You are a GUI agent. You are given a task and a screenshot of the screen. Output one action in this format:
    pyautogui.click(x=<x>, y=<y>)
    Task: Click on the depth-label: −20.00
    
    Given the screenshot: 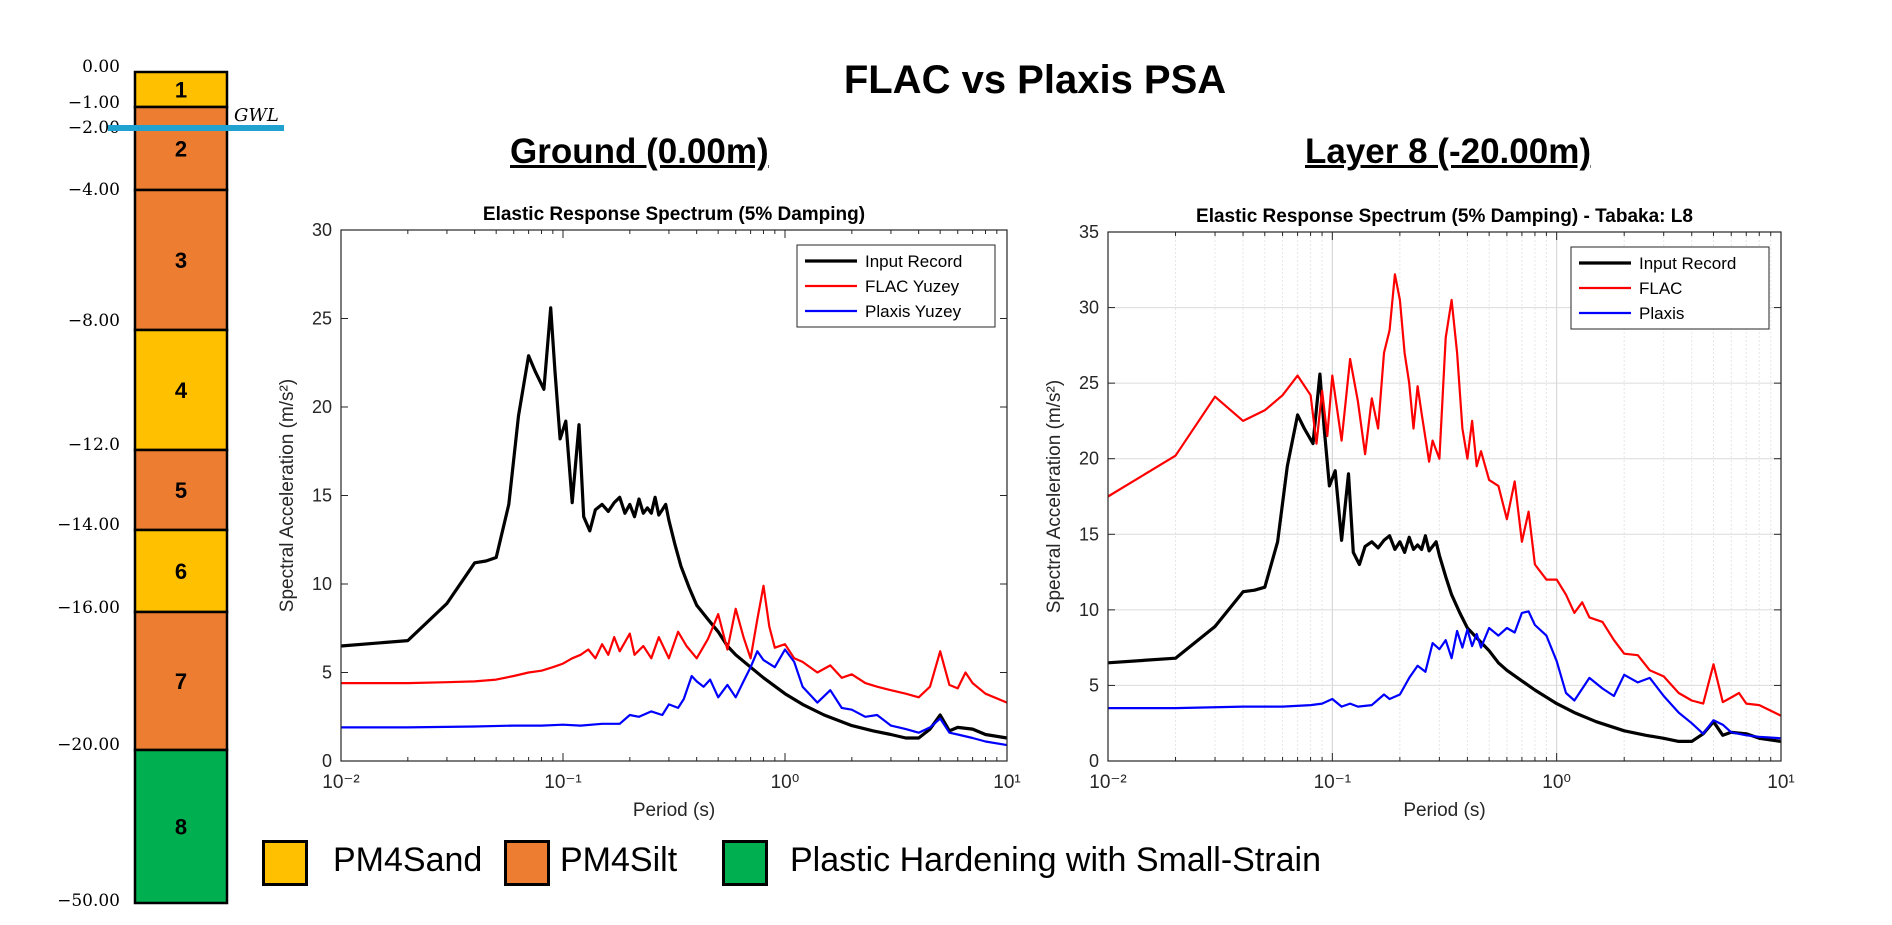 What is the action you would take?
    pyautogui.click(x=88, y=745)
    